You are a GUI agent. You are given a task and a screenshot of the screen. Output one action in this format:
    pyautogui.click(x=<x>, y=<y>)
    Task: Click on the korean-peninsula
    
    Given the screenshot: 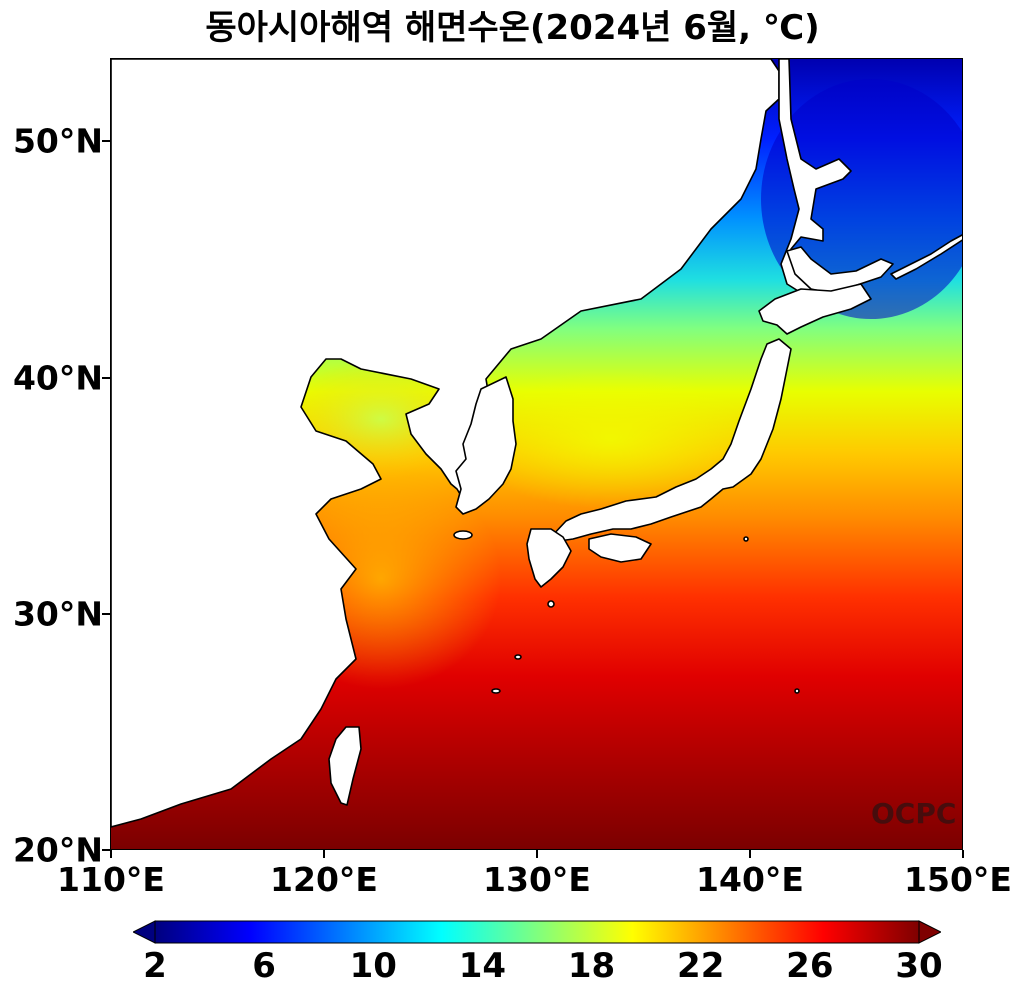 What is the action you would take?
    pyautogui.click(x=486, y=445)
    